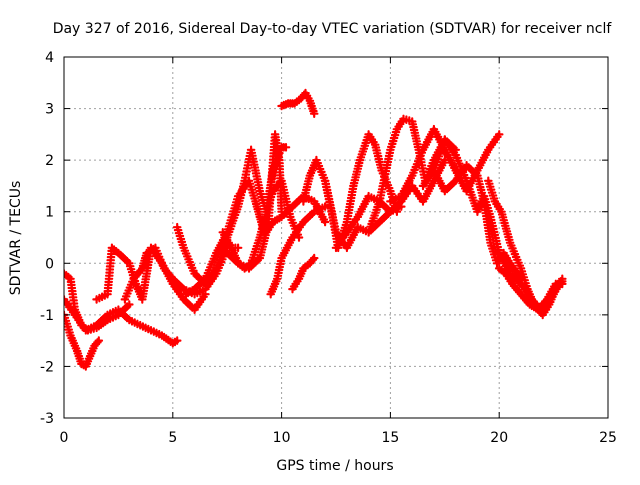 The image size is (640, 485). Describe the element at coordinates (530, 289) in the screenshot. I see `data-series-arc-u` at that location.